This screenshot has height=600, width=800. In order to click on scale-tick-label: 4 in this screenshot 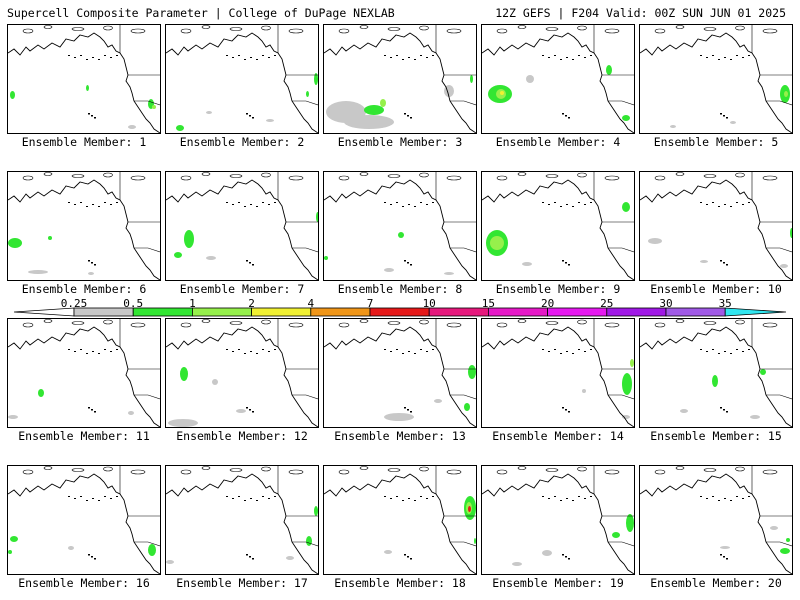, I will do `click(311, 303)`.